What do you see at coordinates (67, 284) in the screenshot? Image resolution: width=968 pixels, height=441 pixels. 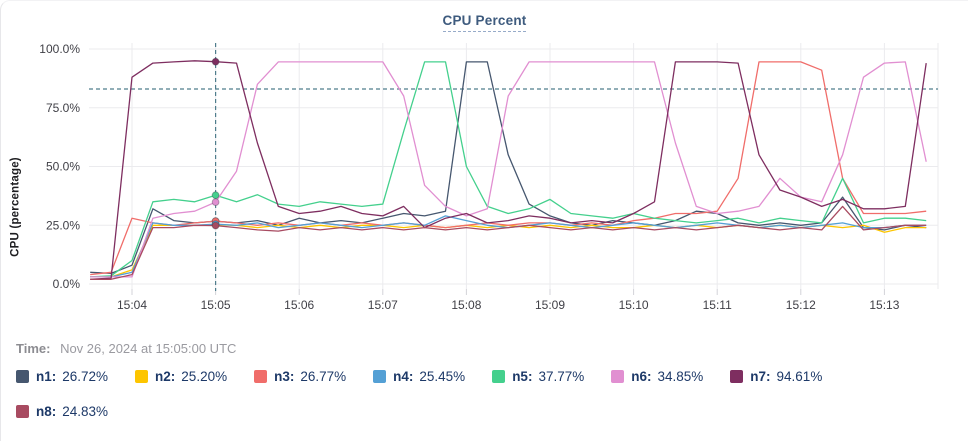 I see `svg-text: 0.0%` at bounding box center [67, 284].